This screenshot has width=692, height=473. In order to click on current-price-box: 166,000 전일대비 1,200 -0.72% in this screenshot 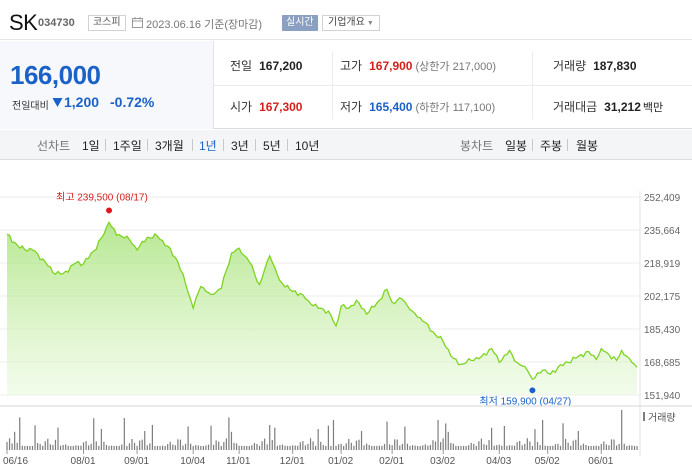, I will do `click(107, 85)`.